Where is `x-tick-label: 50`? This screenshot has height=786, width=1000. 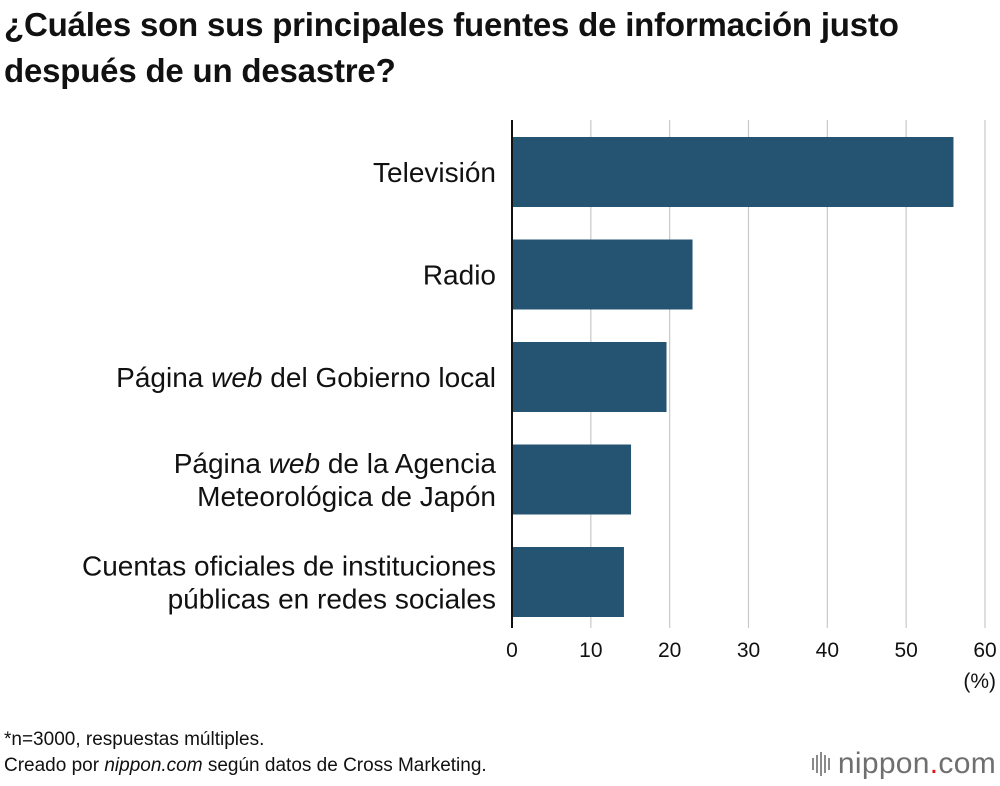 x-tick-label: 50 is located at coordinates (905, 650).